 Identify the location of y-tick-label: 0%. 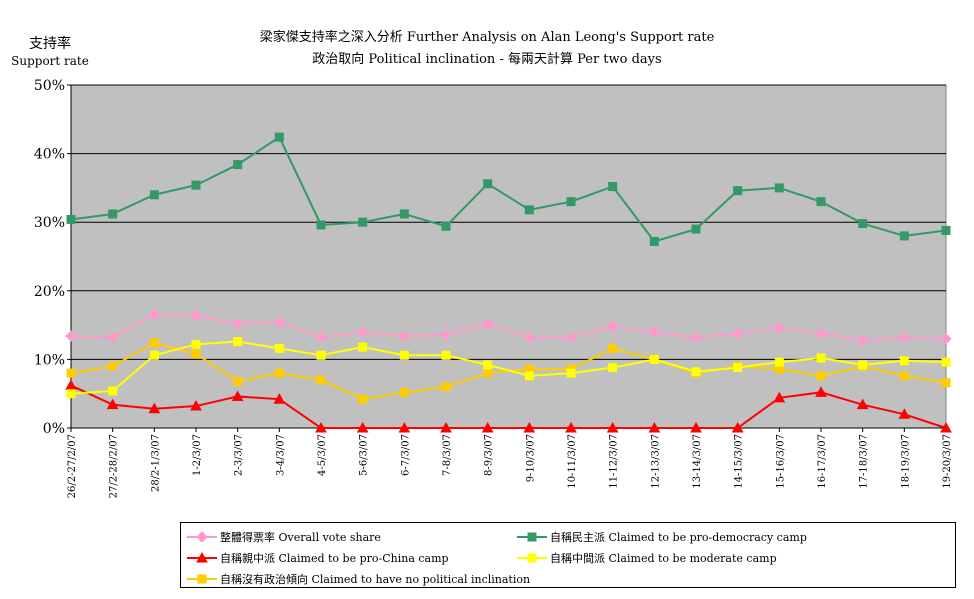
(54, 429).